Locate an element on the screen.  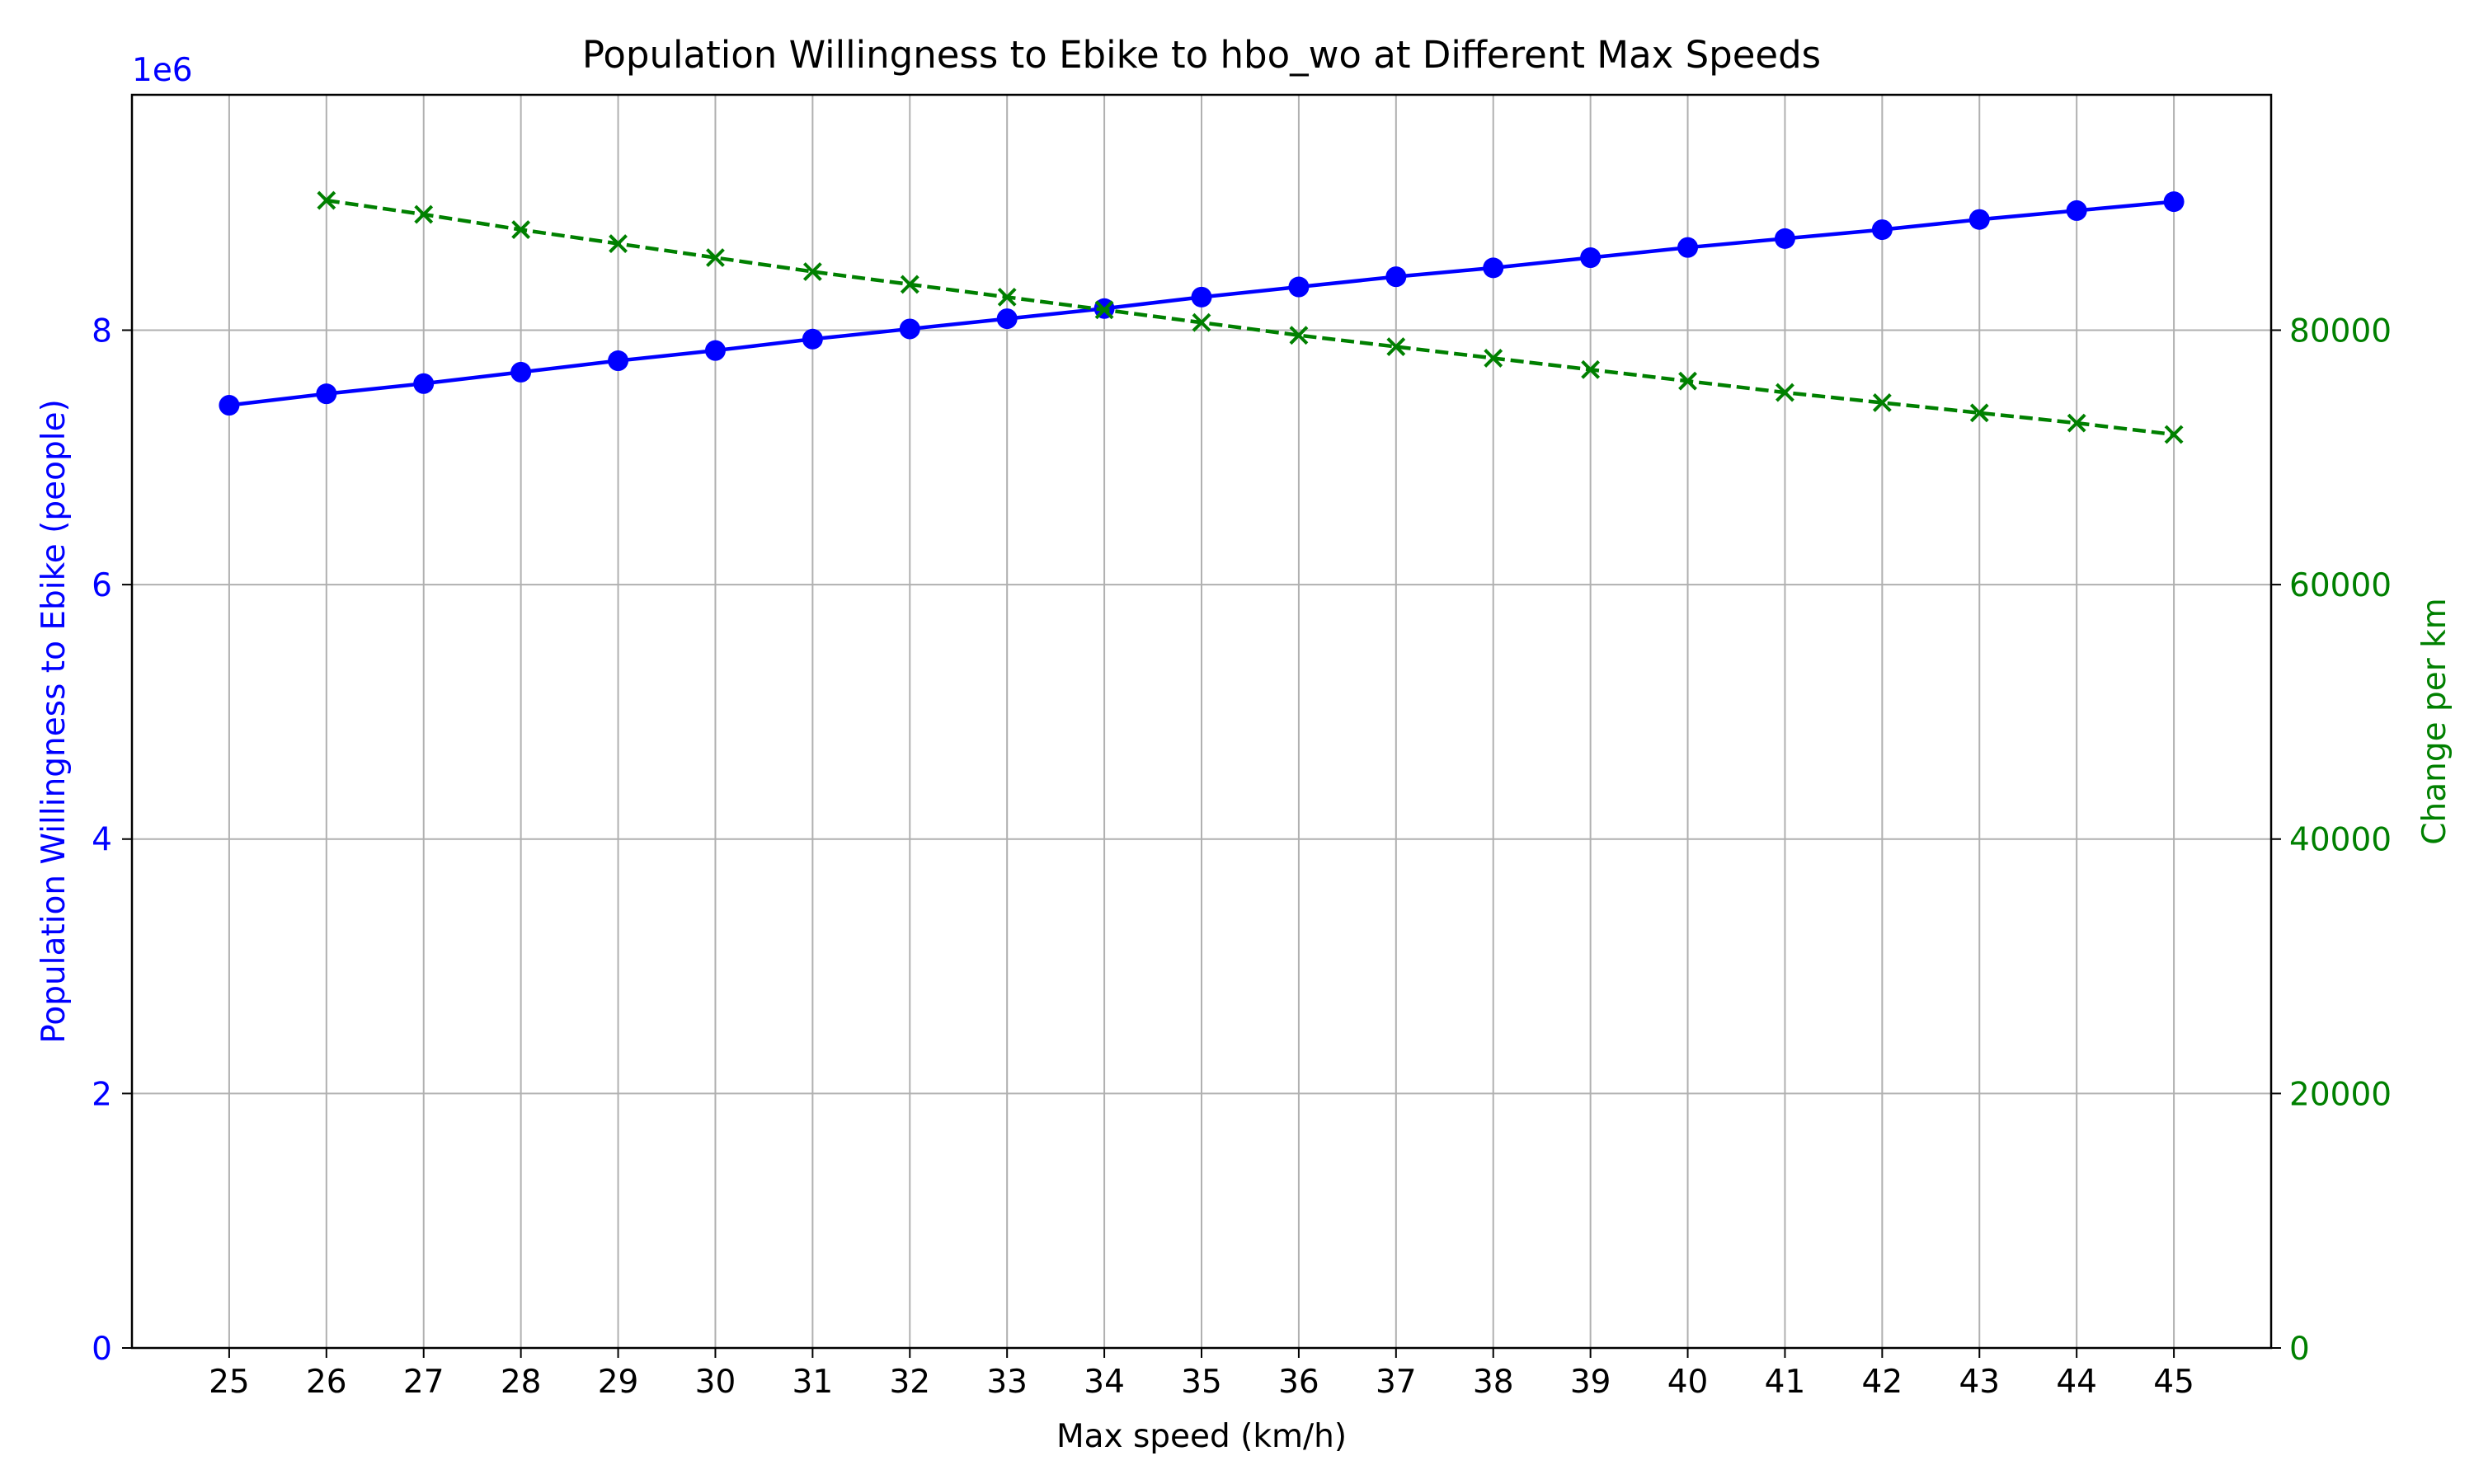
x-tick-label: 26 is located at coordinates (326, 1382).